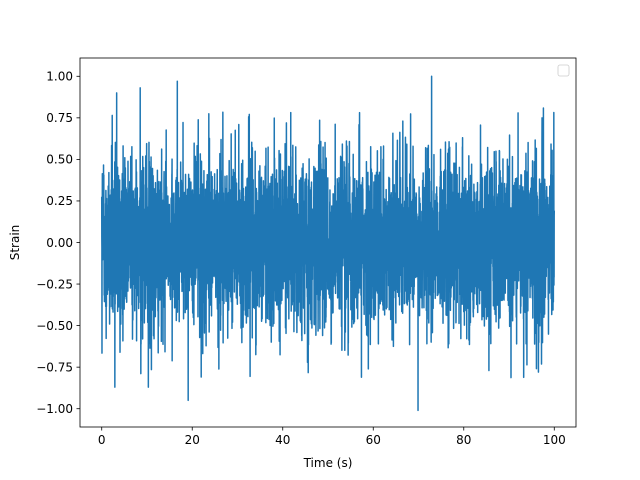  I want to click on y-tick-label: −1.00, so click(54, 409).